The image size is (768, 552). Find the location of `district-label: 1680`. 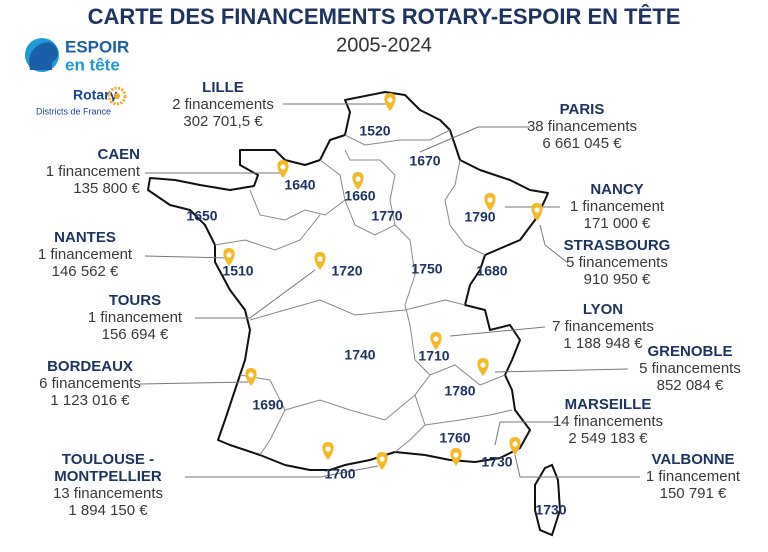

district-label: 1680 is located at coordinates (491, 271).